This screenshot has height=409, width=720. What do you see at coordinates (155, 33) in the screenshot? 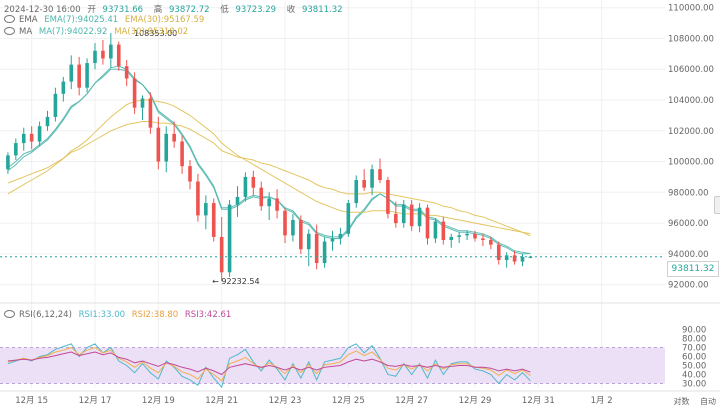
I see `high-annotation: 108353.00` at bounding box center [155, 33].